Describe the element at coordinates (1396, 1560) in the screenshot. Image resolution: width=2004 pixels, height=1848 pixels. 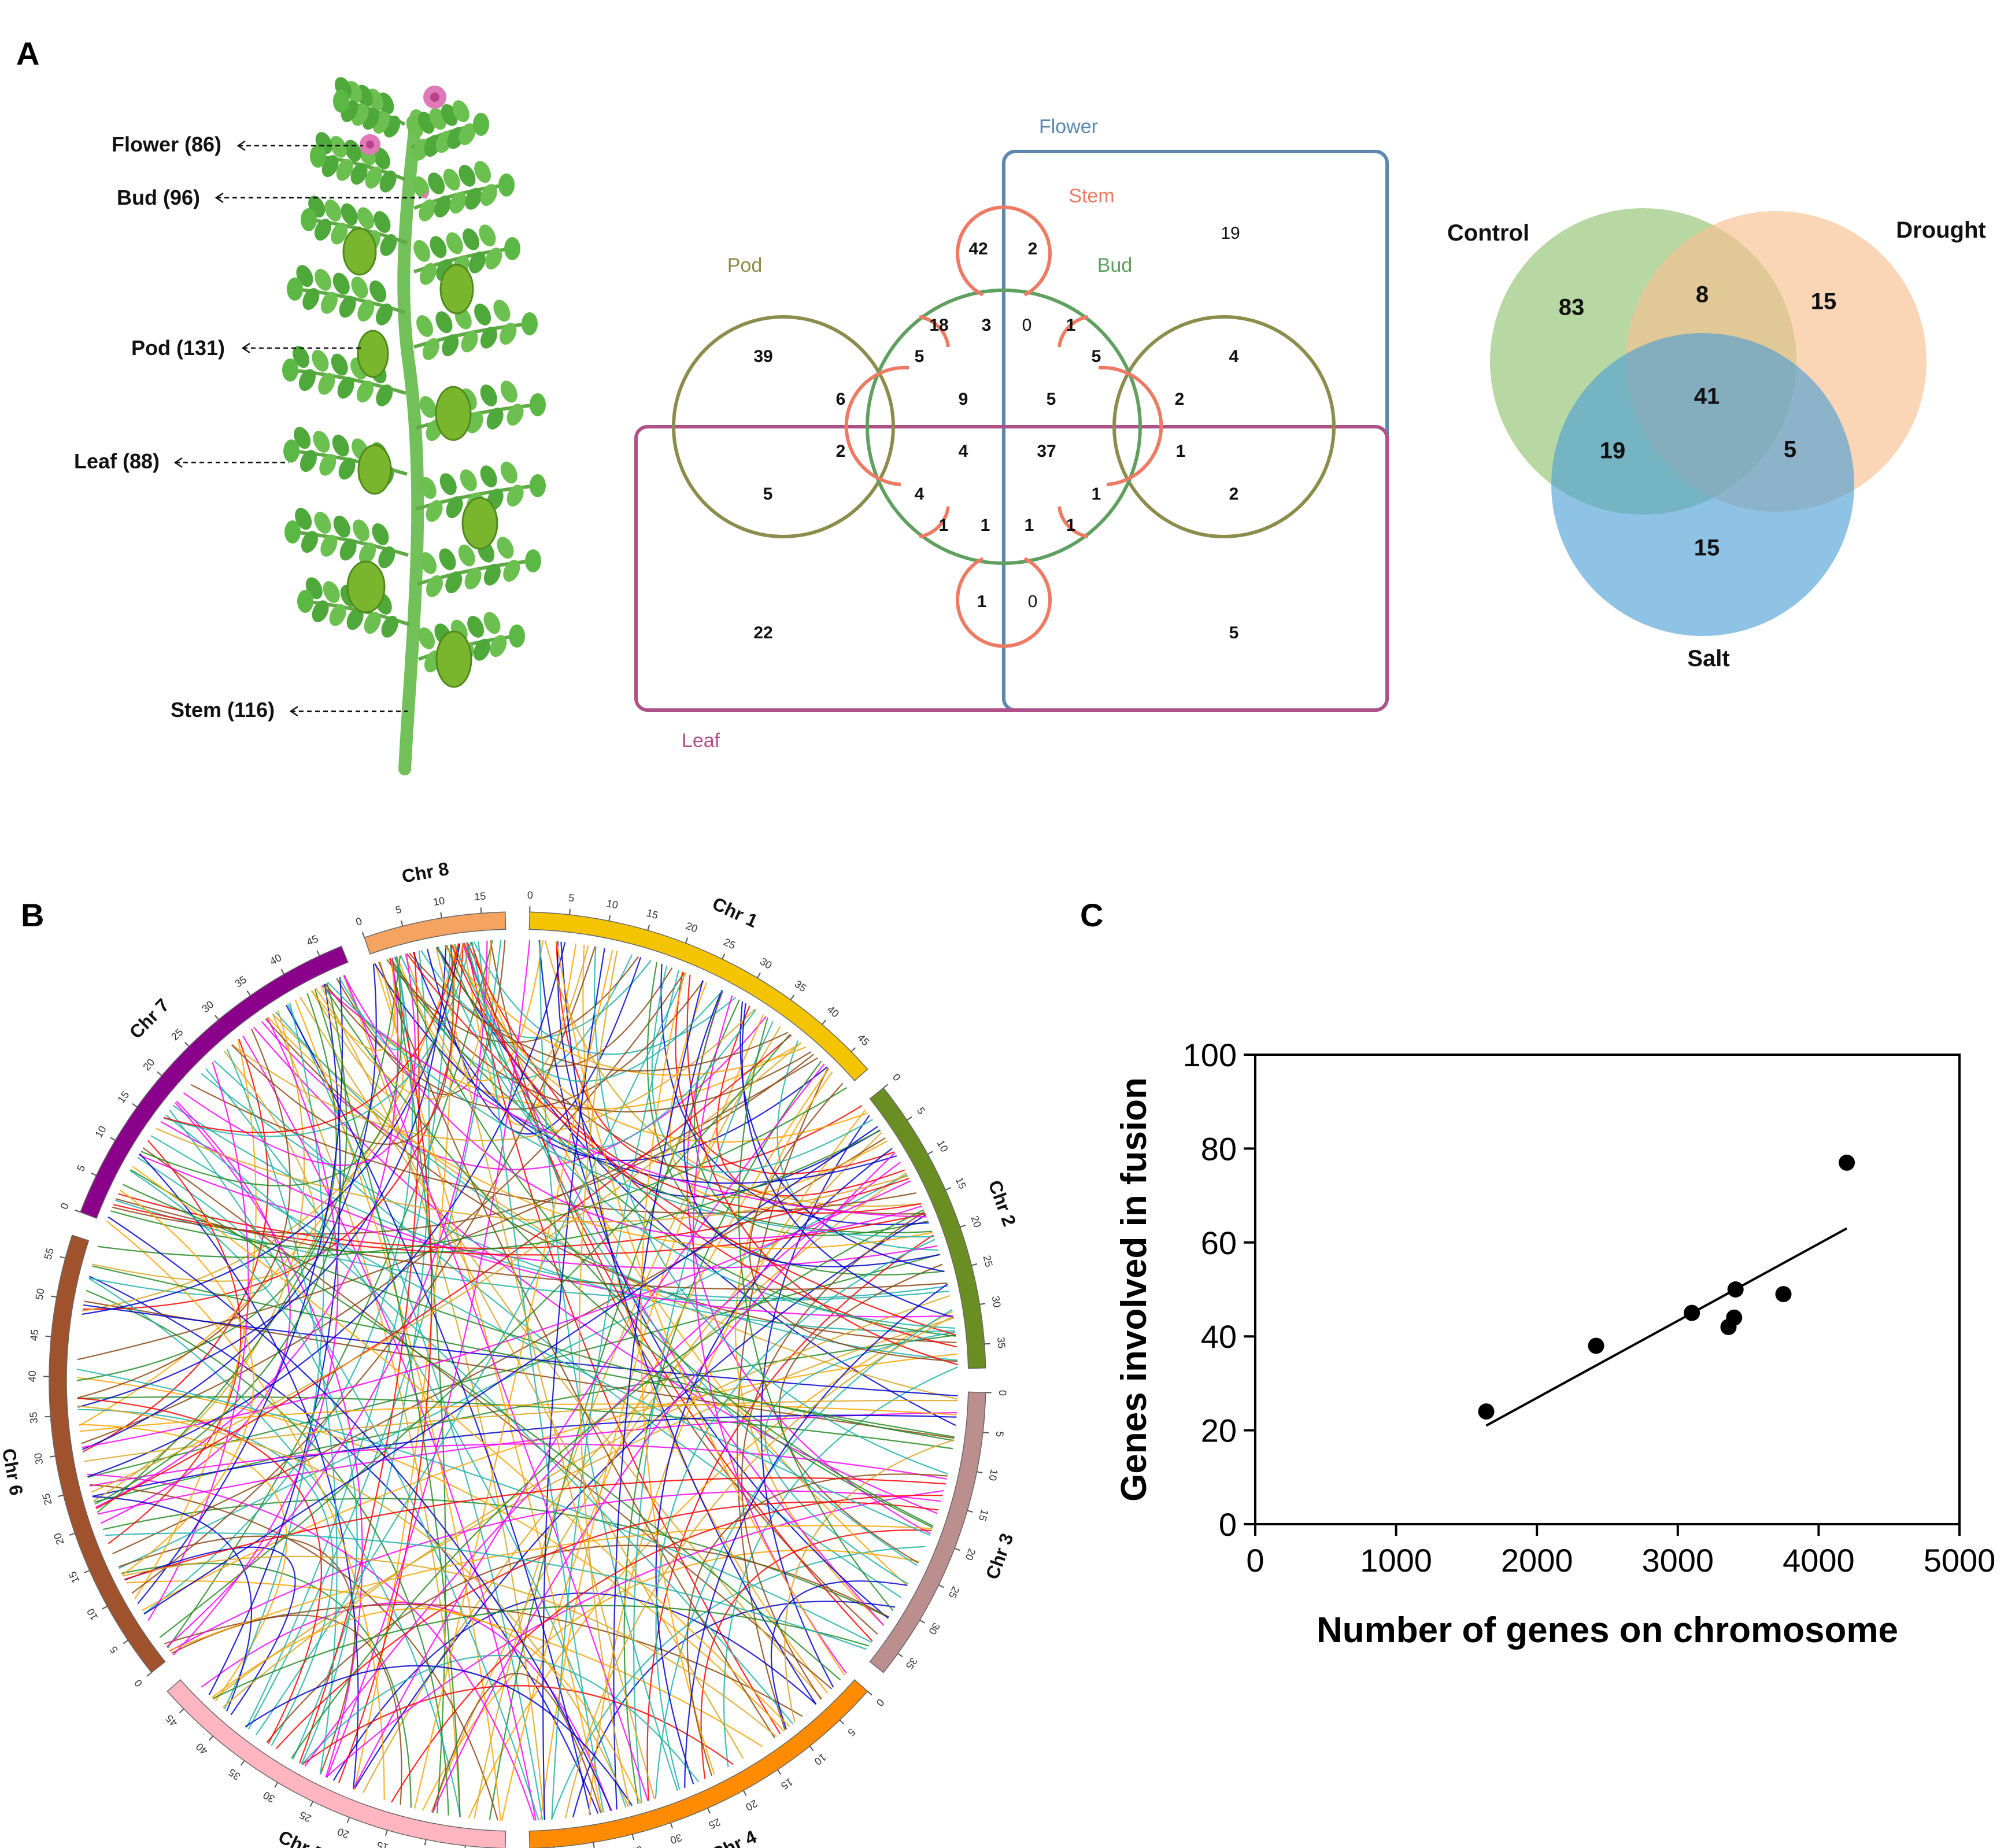
I see `x-tick-label: 1000` at that location.